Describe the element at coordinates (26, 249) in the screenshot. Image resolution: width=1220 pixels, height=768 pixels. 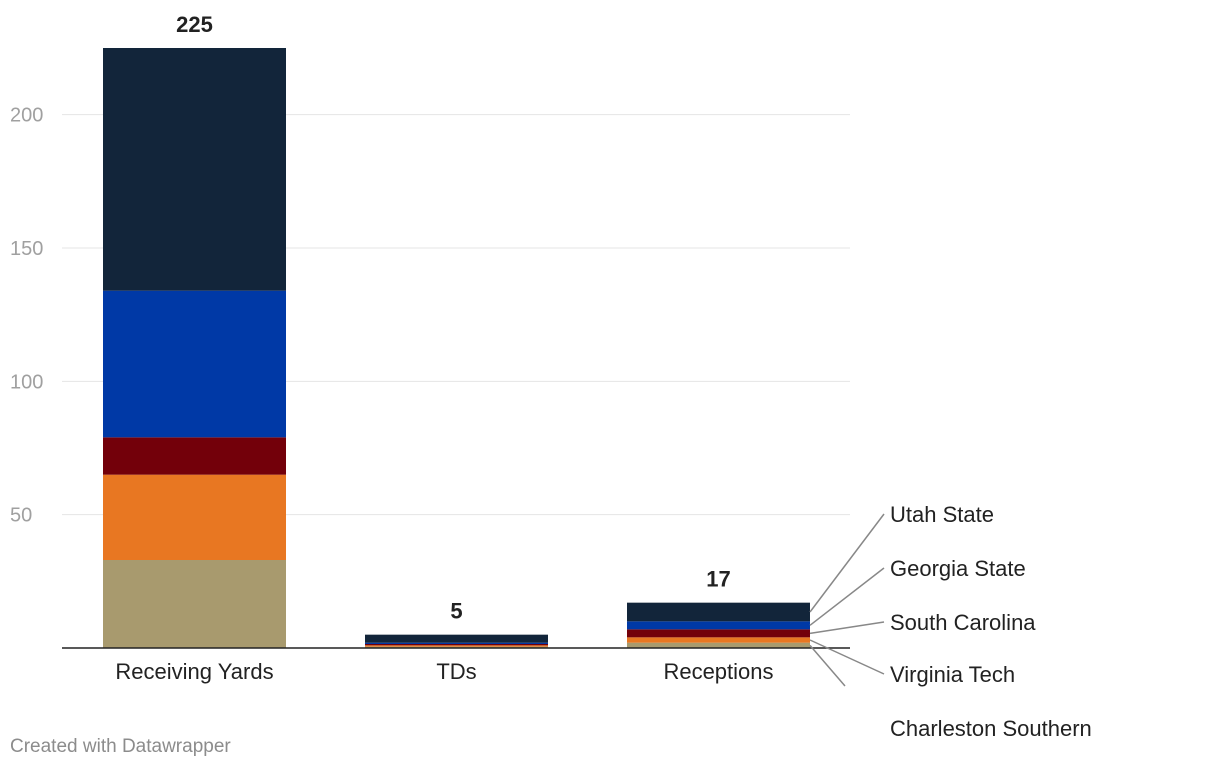
I see `y-tick-label: 150` at that location.